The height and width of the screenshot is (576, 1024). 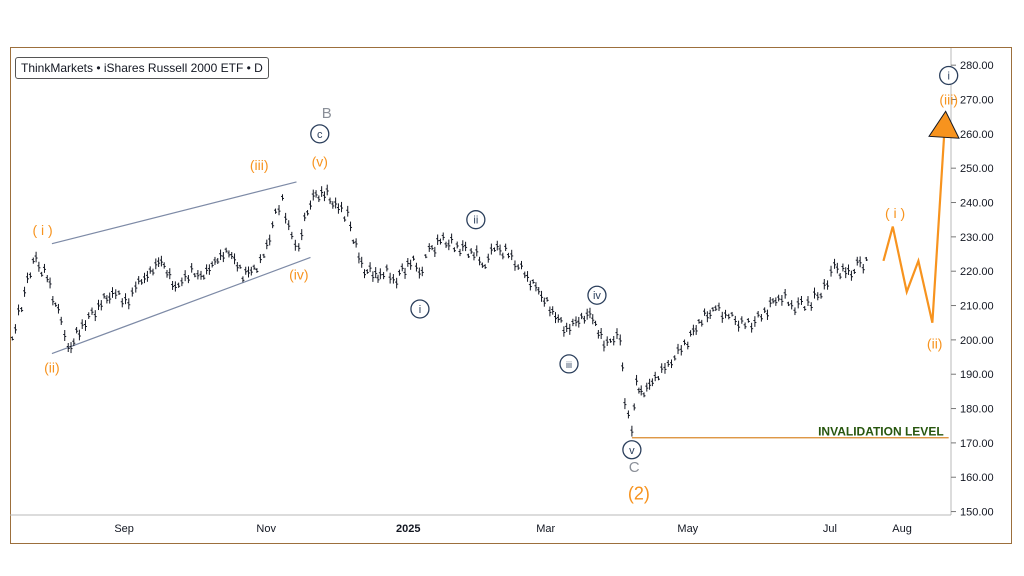 What do you see at coordinates (259, 165) in the screenshot?
I see `wave-label: (iii)` at bounding box center [259, 165].